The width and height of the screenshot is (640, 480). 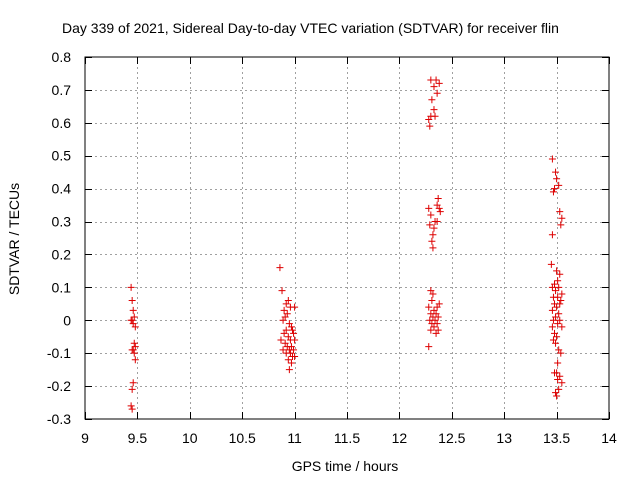 What do you see at coordinates (609, 438) in the screenshot?
I see `x-tick-label: 14` at bounding box center [609, 438].